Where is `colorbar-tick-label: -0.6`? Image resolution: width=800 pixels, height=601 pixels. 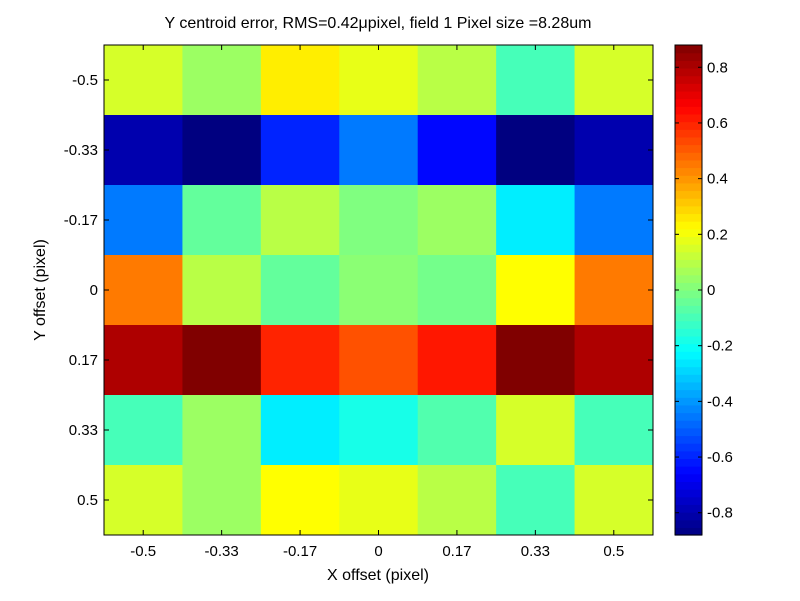 colorbar-tick-label: -0.6 is located at coordinates (720, 457).